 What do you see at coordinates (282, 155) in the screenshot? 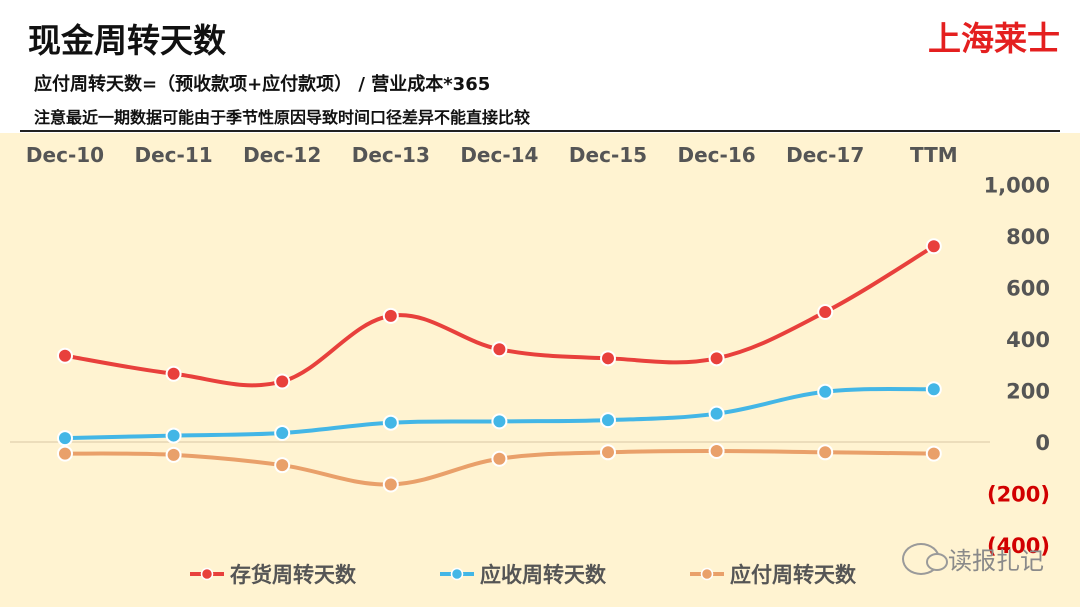
I see `x-tick-label: Dec-12` at bounding box center [282, 155].